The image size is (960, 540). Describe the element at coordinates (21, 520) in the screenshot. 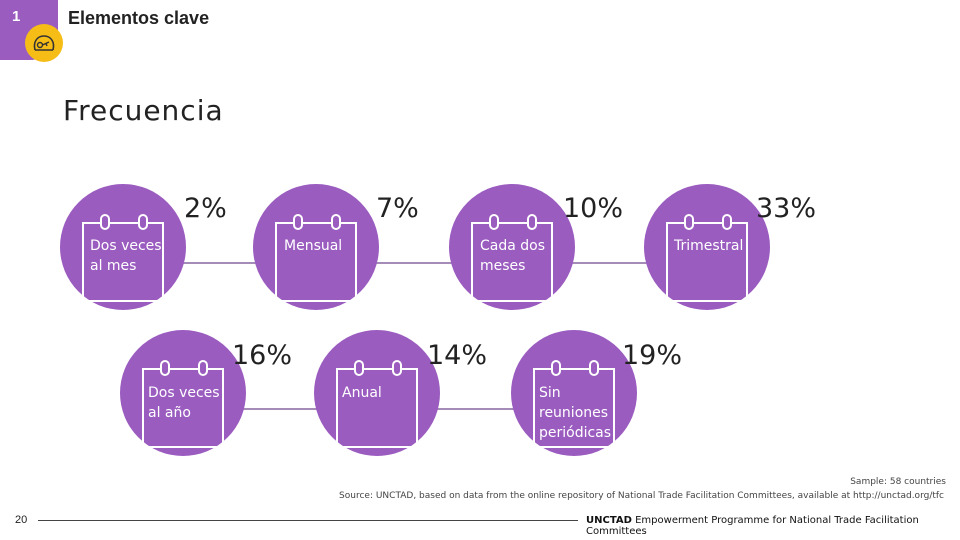

I see `page-number: 20` at that location.